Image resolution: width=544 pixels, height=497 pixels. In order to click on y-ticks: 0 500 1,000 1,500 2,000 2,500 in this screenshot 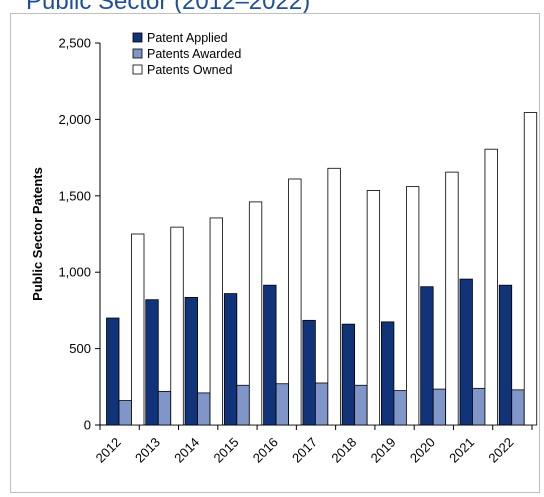, I will do `click(79, 234)`.